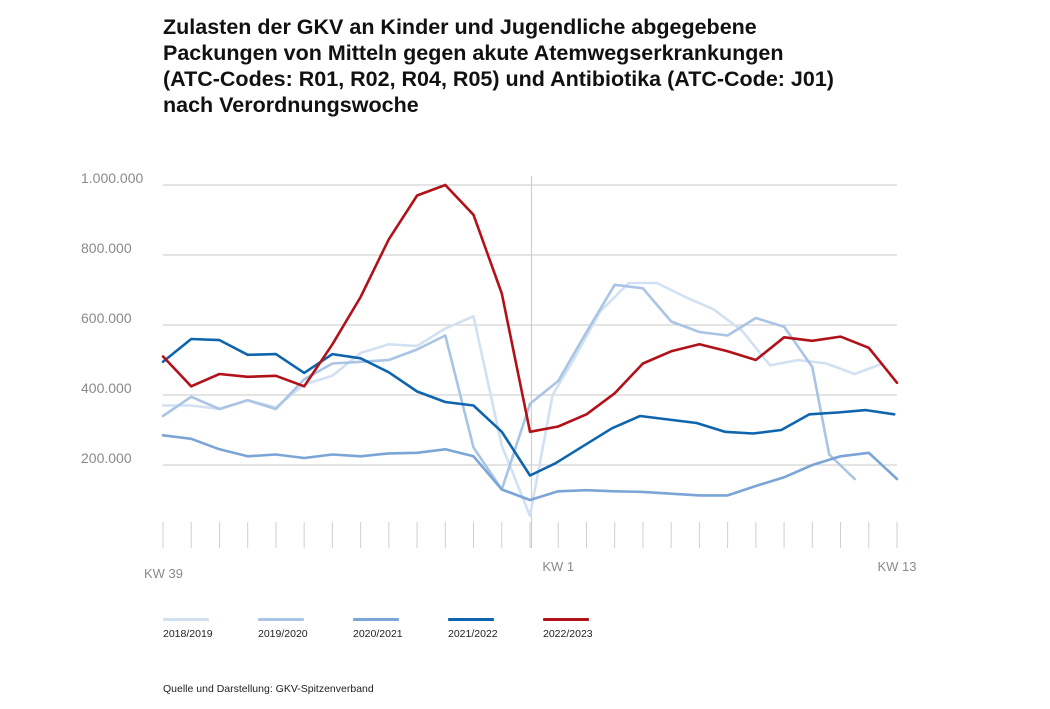 This screenshot has width=1050, height=709. What do you see at coordinates (378, 634) in the screenshot?
I see `legend-label: 2020/2021` at bounding box center [378, 634].